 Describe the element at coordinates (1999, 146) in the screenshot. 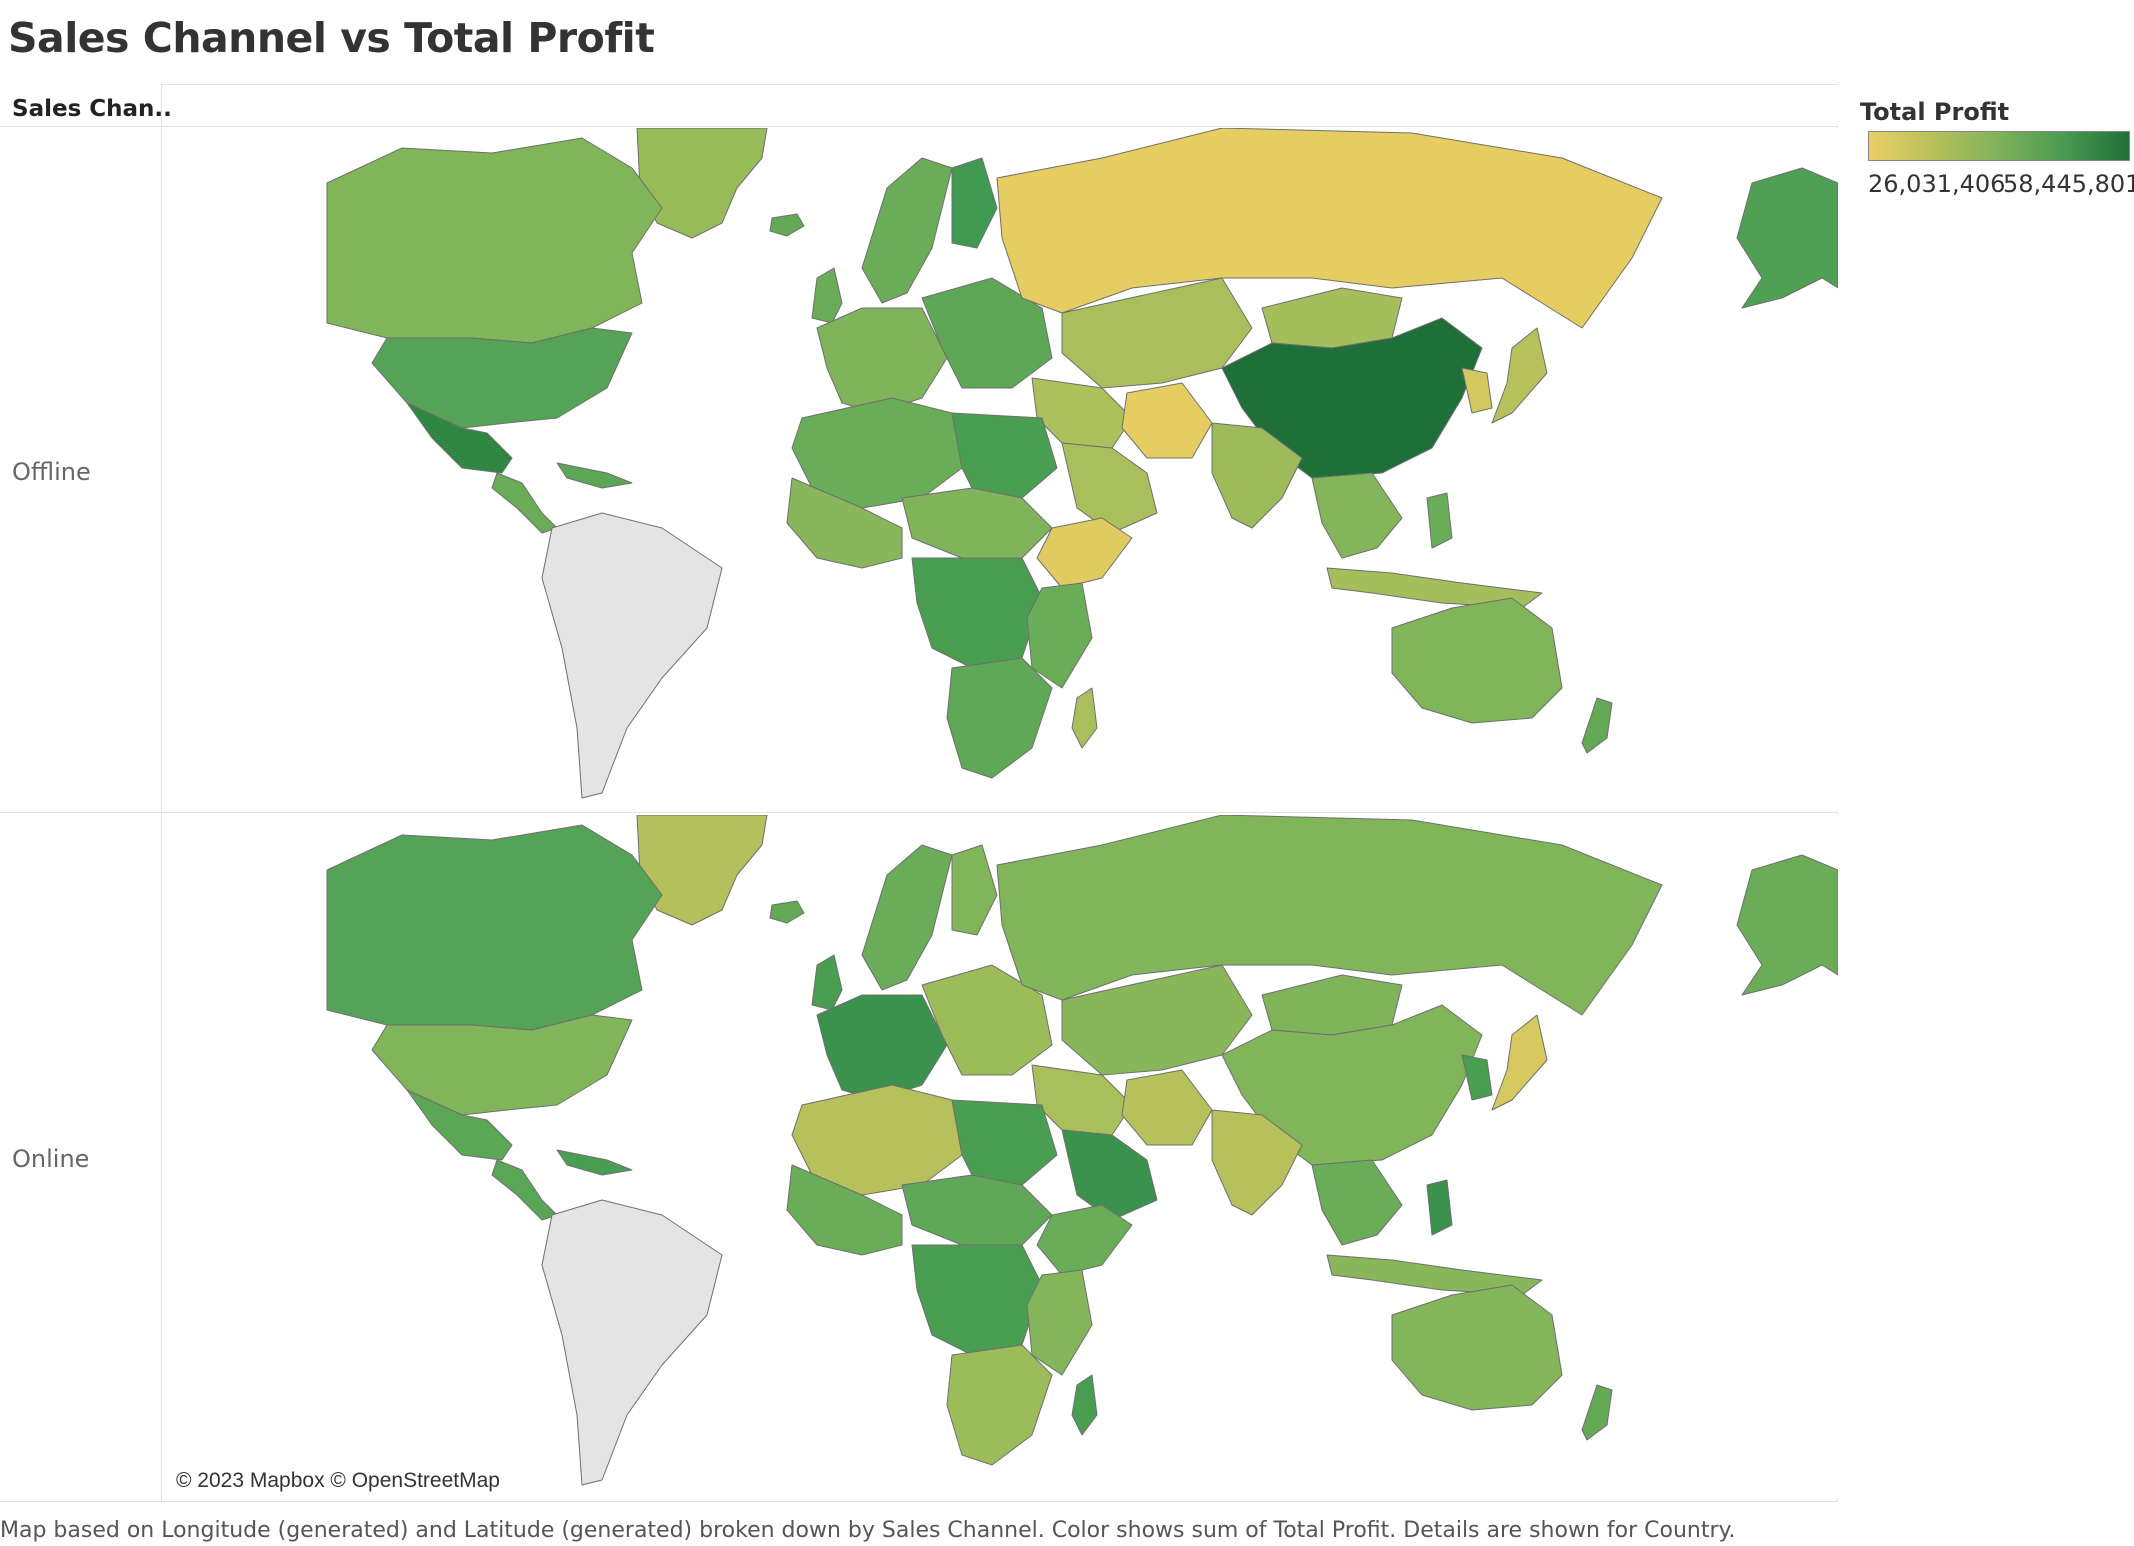

I see `color-legend-gradient` at that location.